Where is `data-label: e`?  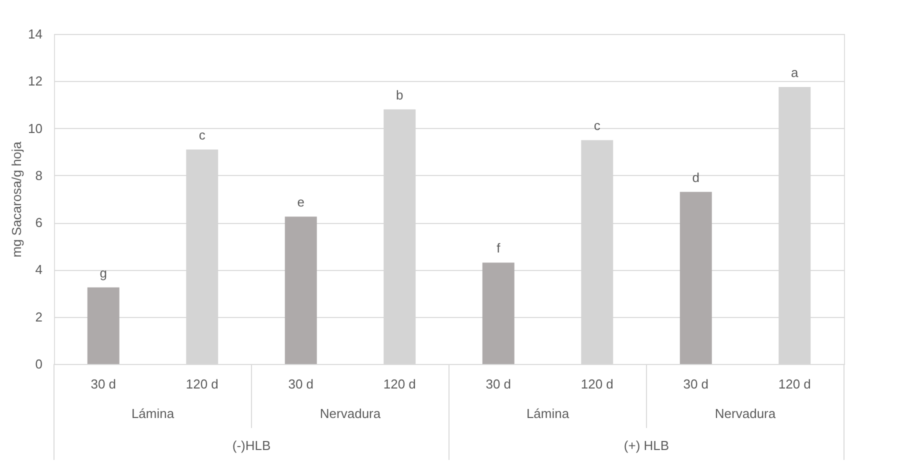
data-label: e is located at coordinates (300, 202).